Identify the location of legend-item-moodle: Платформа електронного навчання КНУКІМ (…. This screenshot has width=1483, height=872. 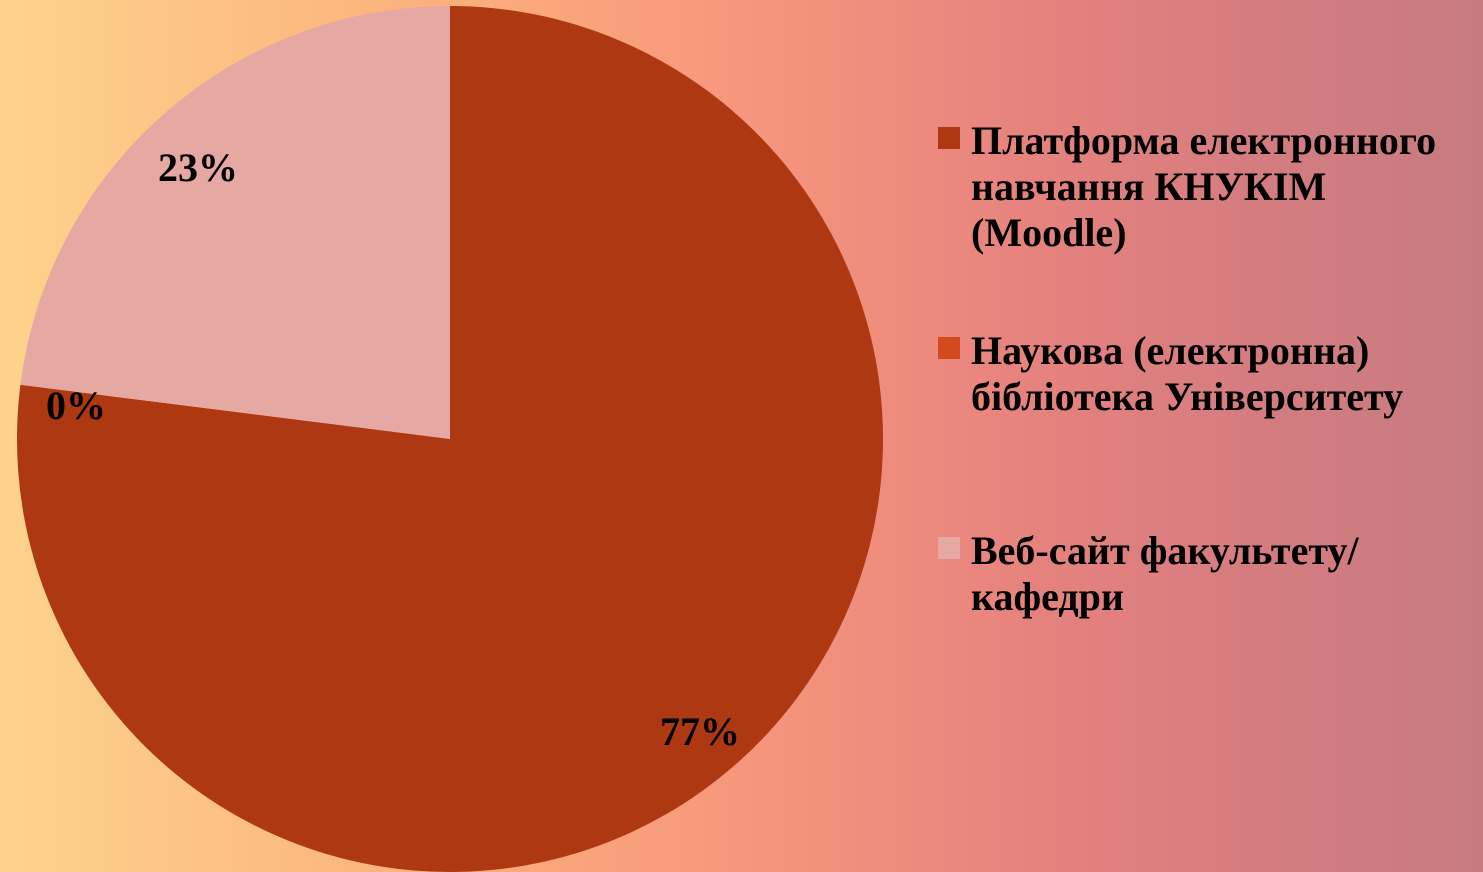
(1208, 187).